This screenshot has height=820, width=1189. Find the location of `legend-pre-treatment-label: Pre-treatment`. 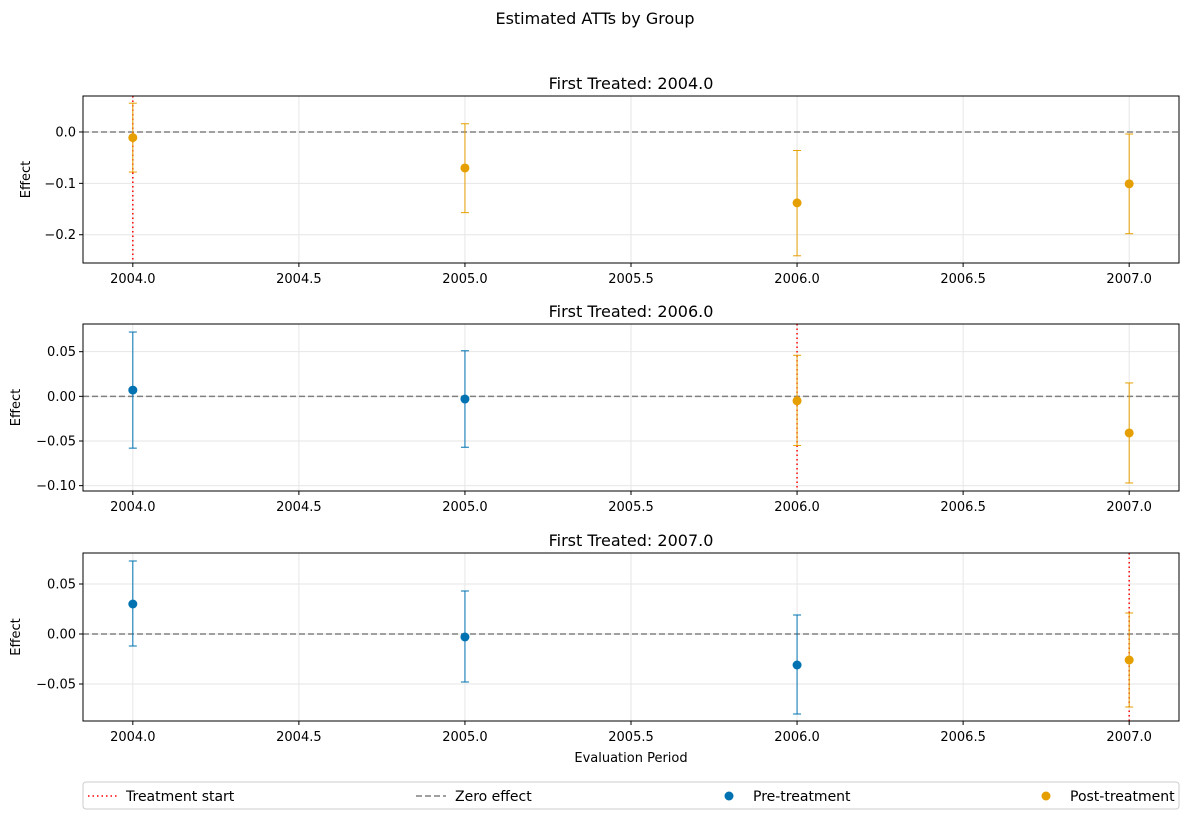

legend-pre-treatment-label: Pre-treatment is located at coordinates (802, 797).